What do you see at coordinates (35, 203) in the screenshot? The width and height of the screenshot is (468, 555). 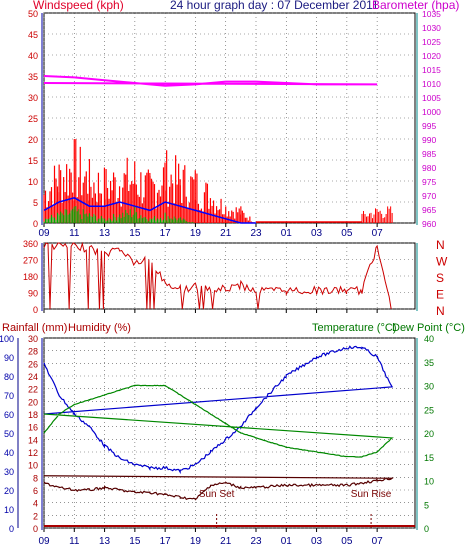 I see `wind-tick-label: 5` at bounding box center [35, 203].